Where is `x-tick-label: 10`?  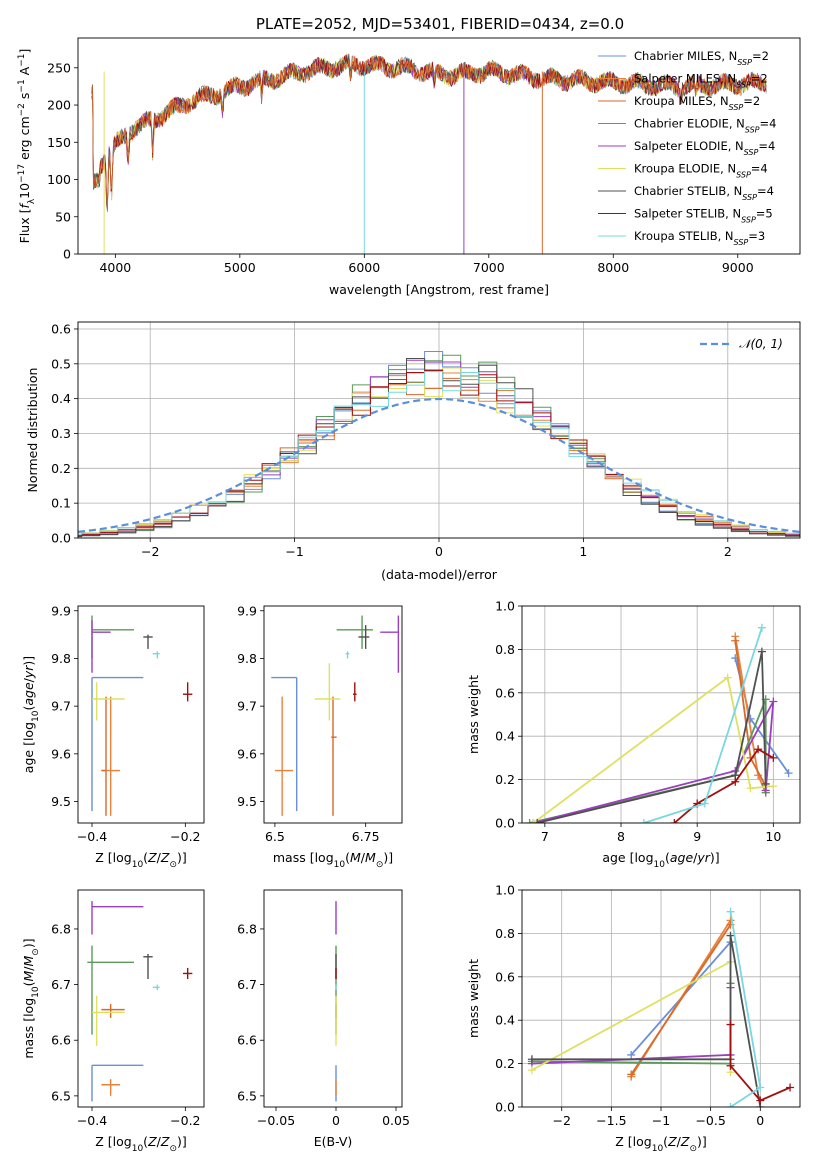 x-tick-label: 10 is located at coordinates (773, 836).